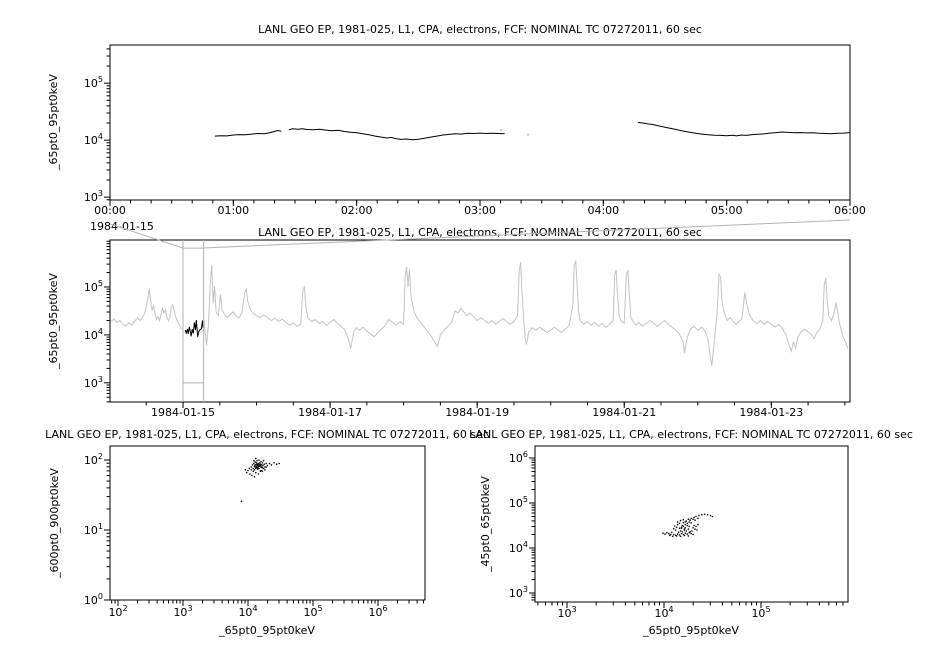 The image size is (926, 647). What do you see at coordinates (194, 328) in the screenshot?
I see `series-highlighted-segment` at bounding box center [194, 328].